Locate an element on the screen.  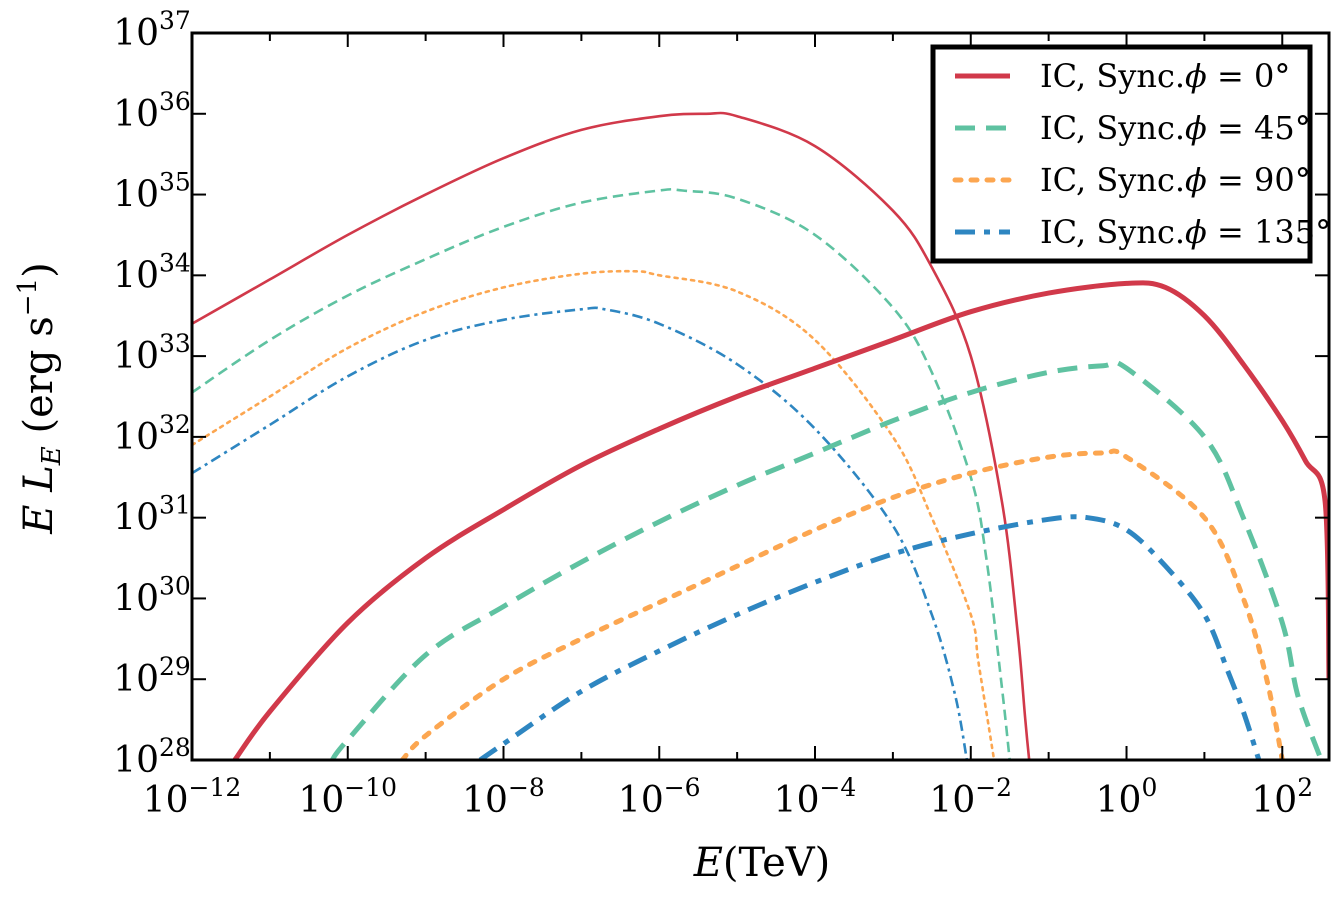
y-axis-label-sub: E is located at coordinates (52, 456).